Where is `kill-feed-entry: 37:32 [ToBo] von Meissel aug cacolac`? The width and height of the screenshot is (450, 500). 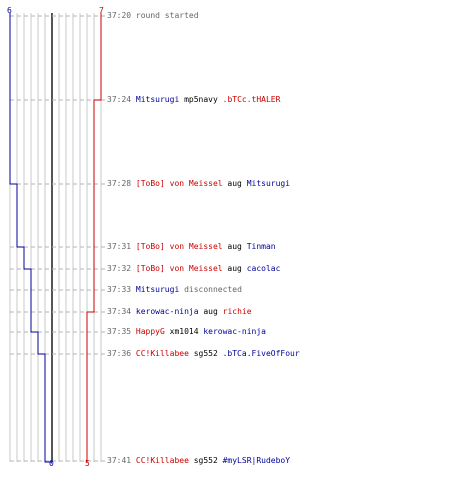 kill-feed-entry: 37:32 [ToBo] von Meissel aug cacolac is located at coordinates (193, 269).